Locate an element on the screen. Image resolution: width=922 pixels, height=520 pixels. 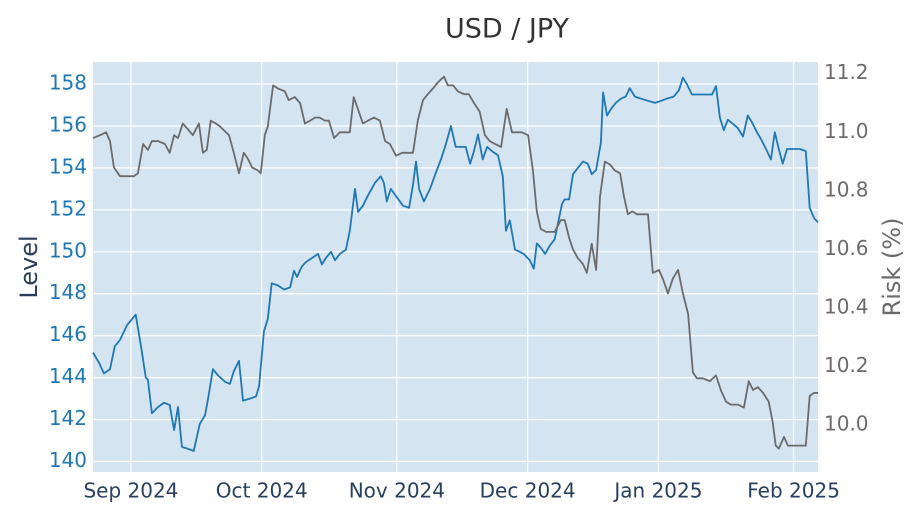
y2-tick-label: 10.0 is located at coordinates (846, 424).